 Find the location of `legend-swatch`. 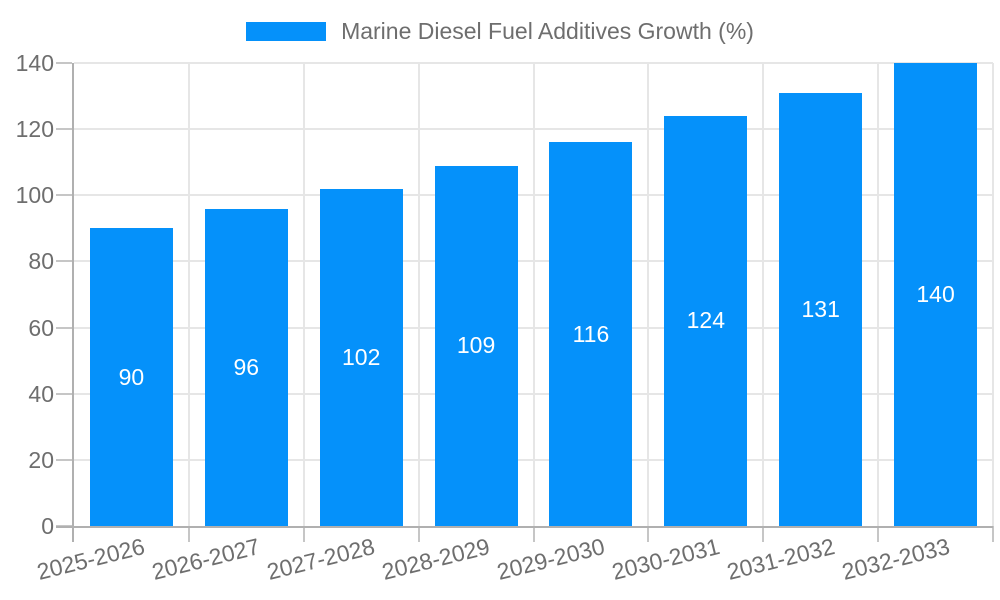

legend-swatch is located at coordinates (286, 31).